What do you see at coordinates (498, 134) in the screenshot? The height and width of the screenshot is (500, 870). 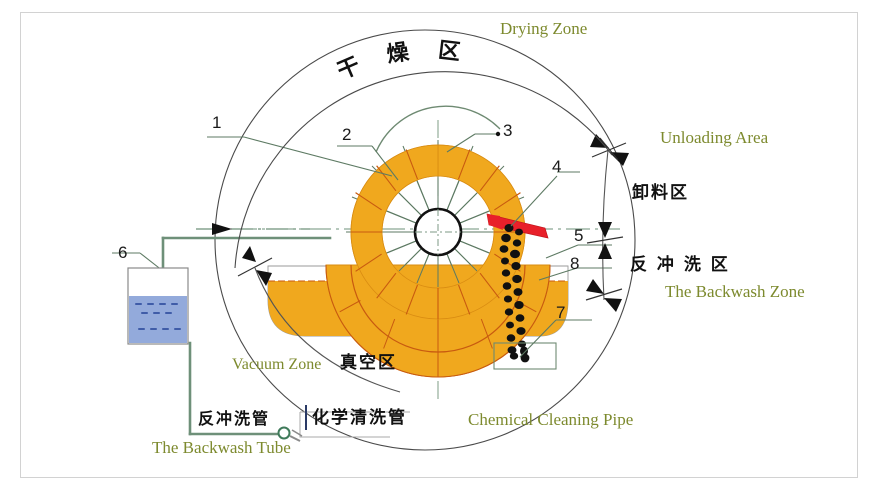 I see `callout-3-dot` at bounding box center [498, 134].